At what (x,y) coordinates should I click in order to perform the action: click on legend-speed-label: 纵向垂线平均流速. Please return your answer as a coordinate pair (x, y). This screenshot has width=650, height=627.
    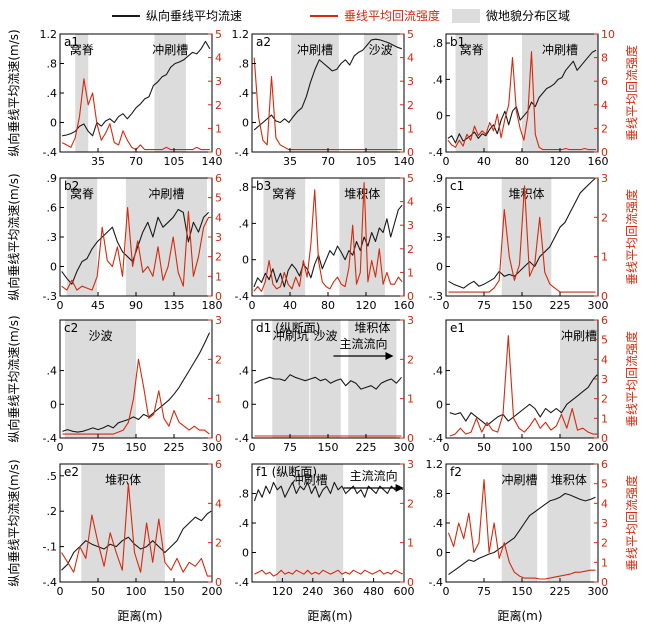
    Looking at the image, I should click on (194, 15).